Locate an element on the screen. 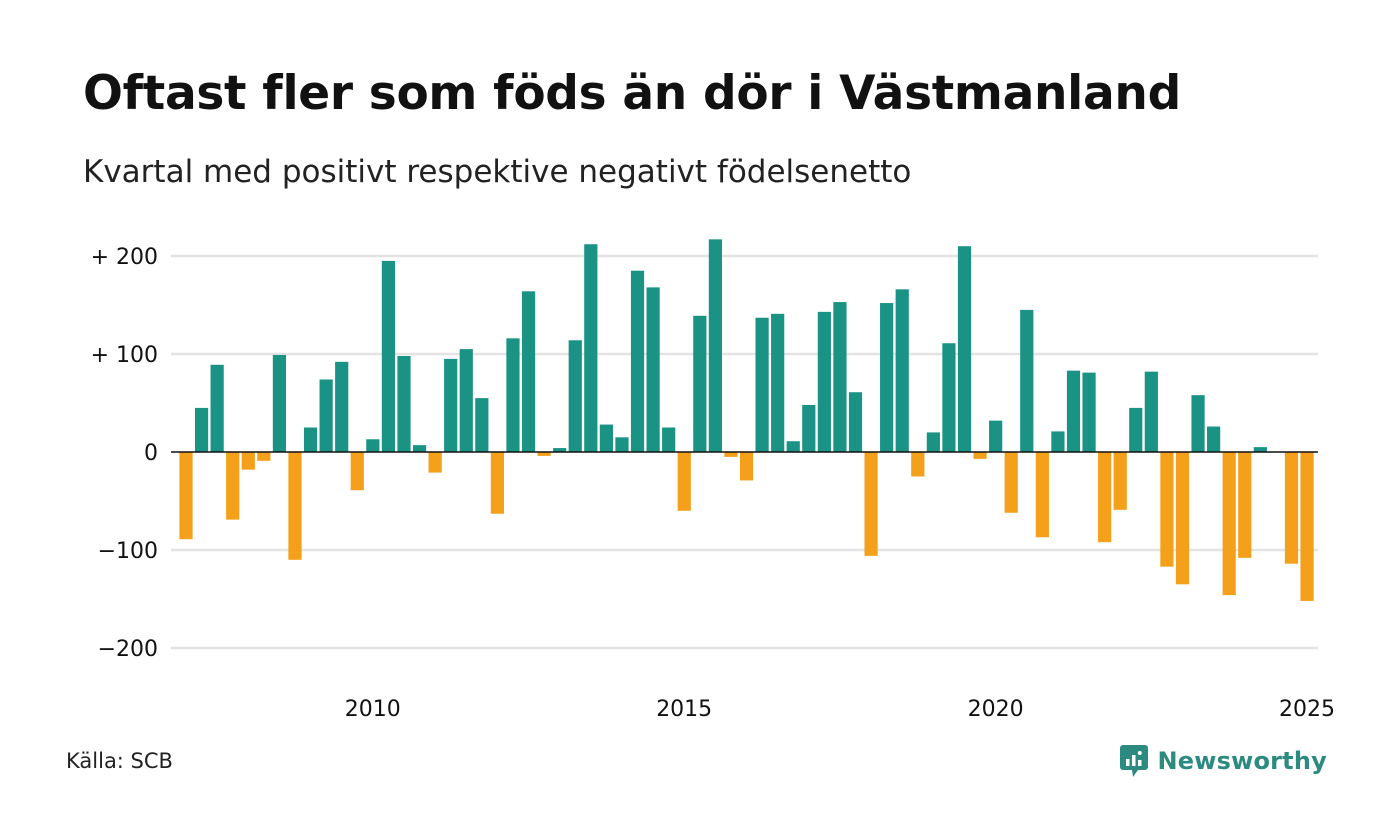 The height and width of the screenshot is (840, 1400). bar-2024-k4 is located at coordinates (1291, 508).